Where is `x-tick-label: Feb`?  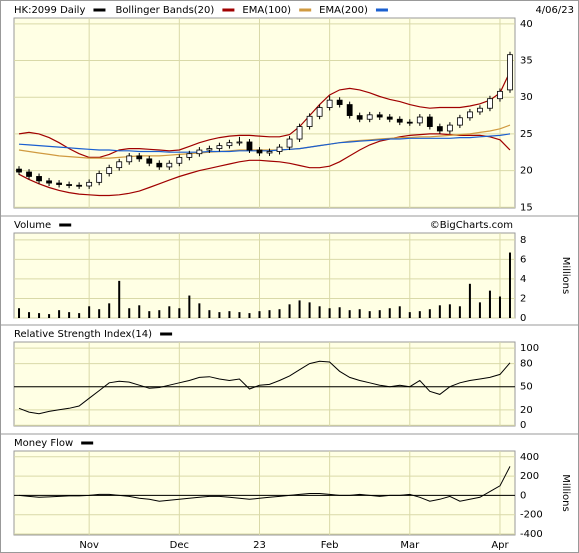
x-tick-label: Feb is located at coordinates (330, 545).